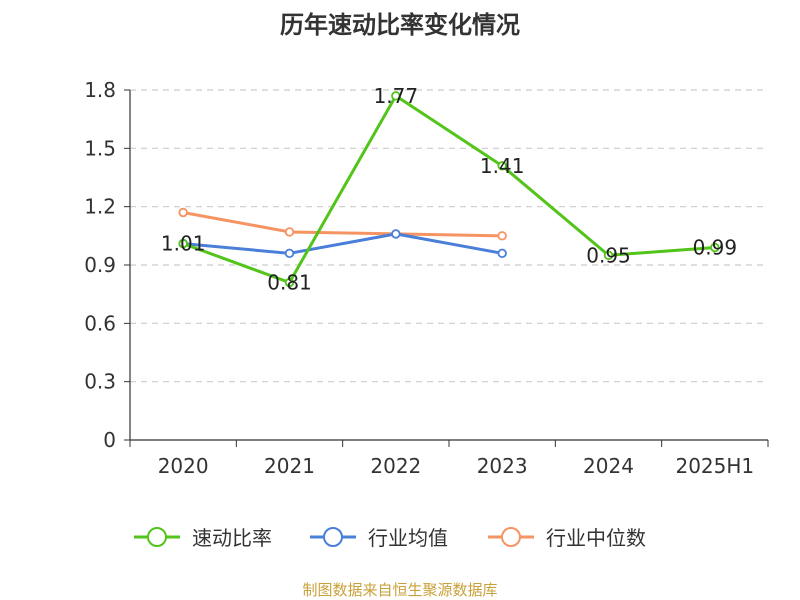 This screenshot has width=800, height=600. What do you see at coordinates (502, 466) in the screenshot?
I see `x-tick-label: 2023` at bounding box center [502, 466].